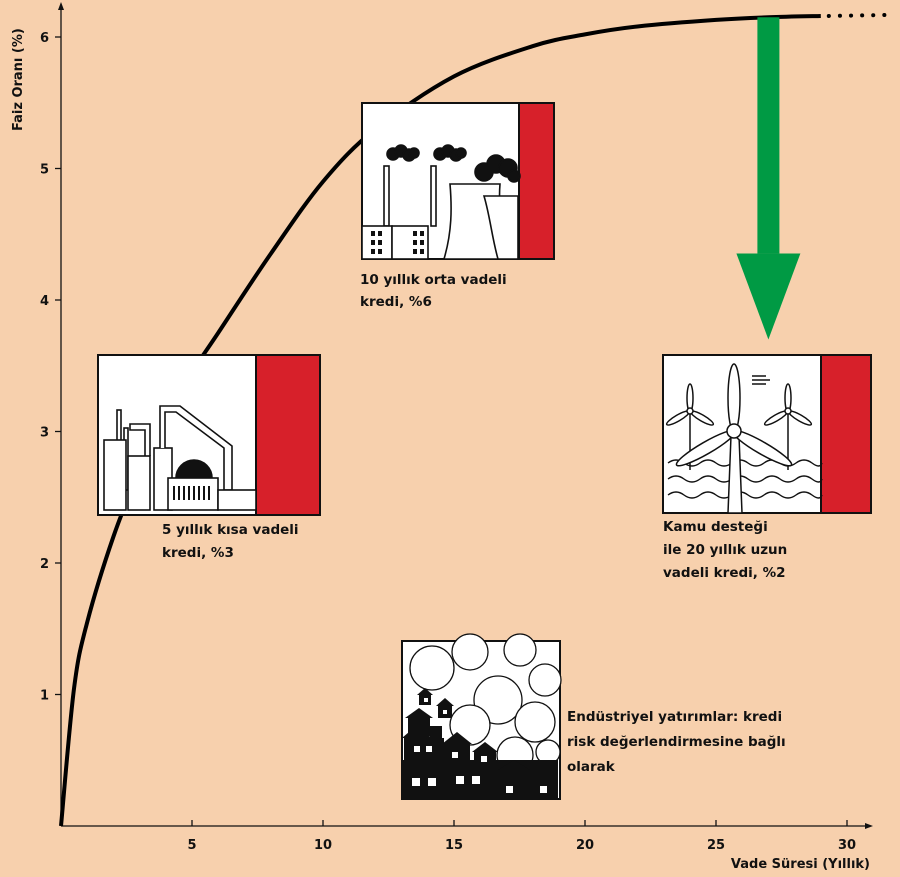 This screenshot has height=877, width=900. Describe the element at coordinates (44, 301) in the screenshot. I see `y-tick-label: 4` at that location.